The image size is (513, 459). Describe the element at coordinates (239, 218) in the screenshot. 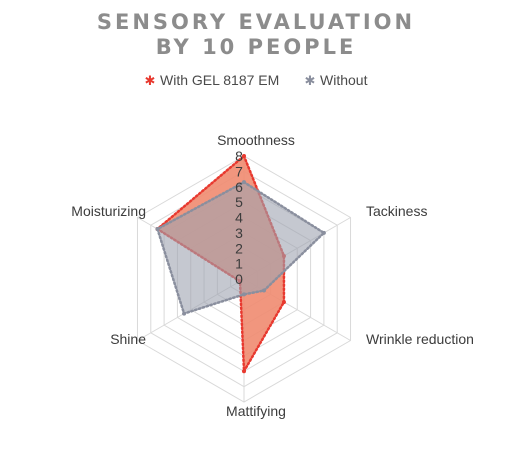

I see `tick-label-4: 4` at that location.